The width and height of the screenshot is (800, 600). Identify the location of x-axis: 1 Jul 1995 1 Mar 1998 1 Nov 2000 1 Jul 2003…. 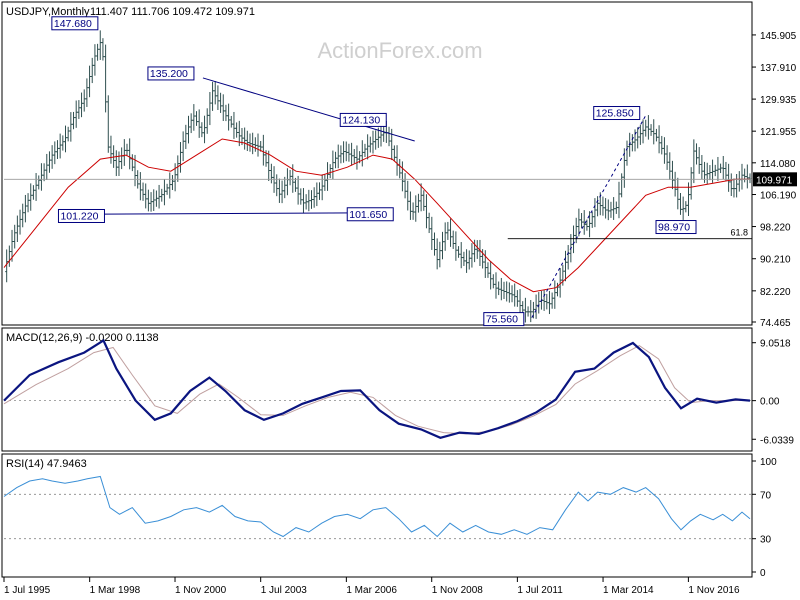
(371, 586).